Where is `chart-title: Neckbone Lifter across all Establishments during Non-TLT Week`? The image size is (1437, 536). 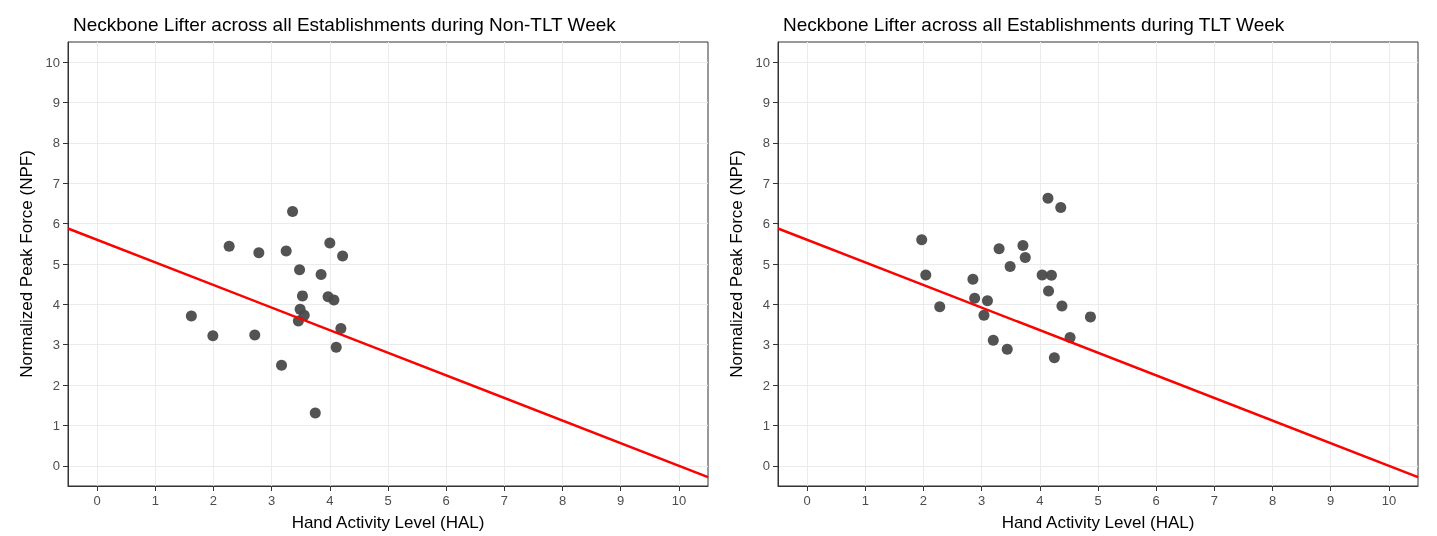
chart-title: Neckbone Lifter across all Establishments during Non-TLT Week is located at coordinates (345, 24).